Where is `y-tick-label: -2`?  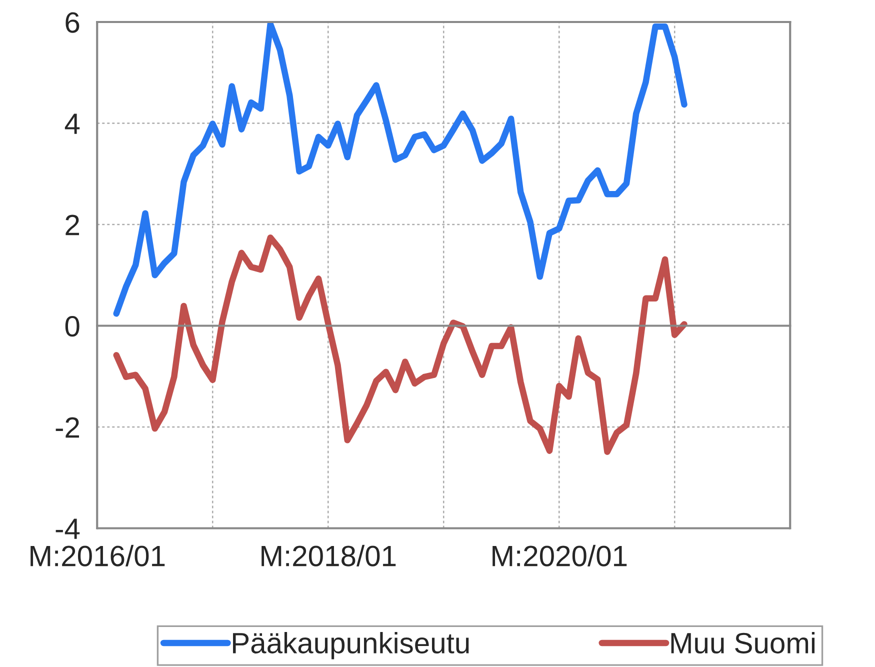 y-tick-label: -2 is located at coordinates (67, 427).